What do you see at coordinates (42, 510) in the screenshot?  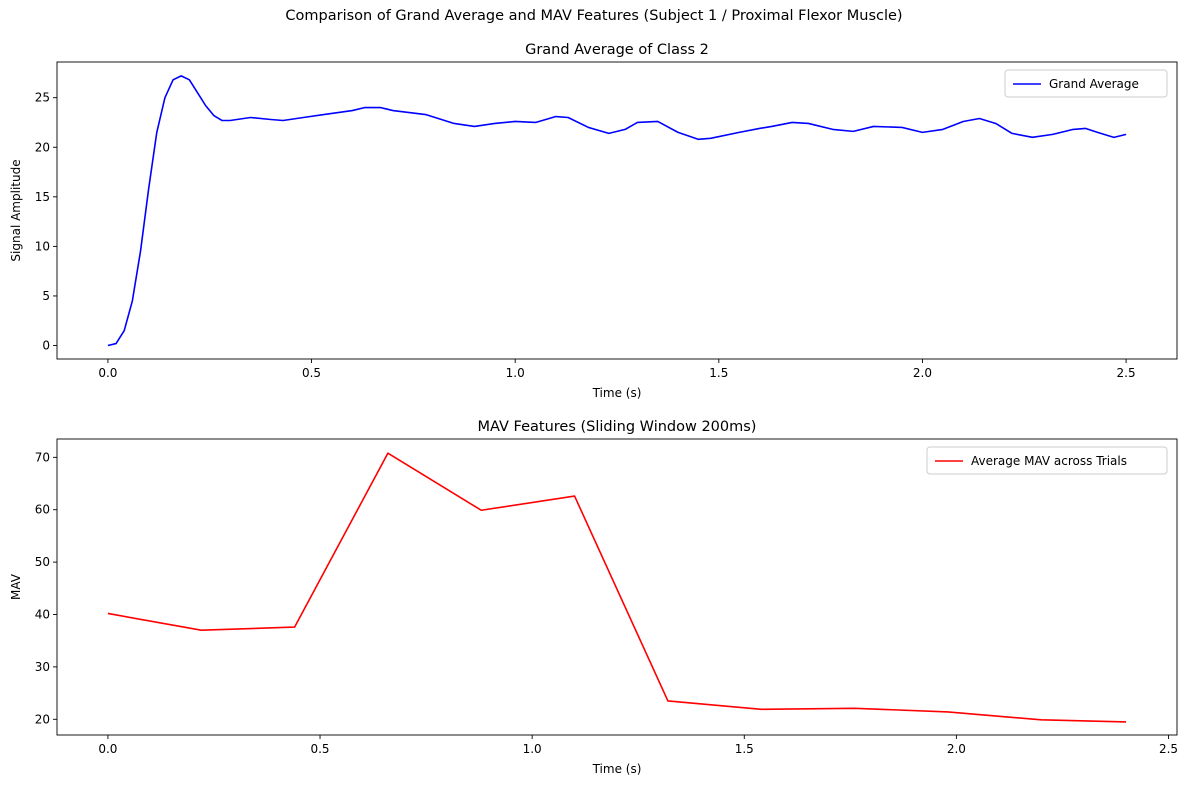 I see `y-tick-label: 60` at bounding box center [42, 510].